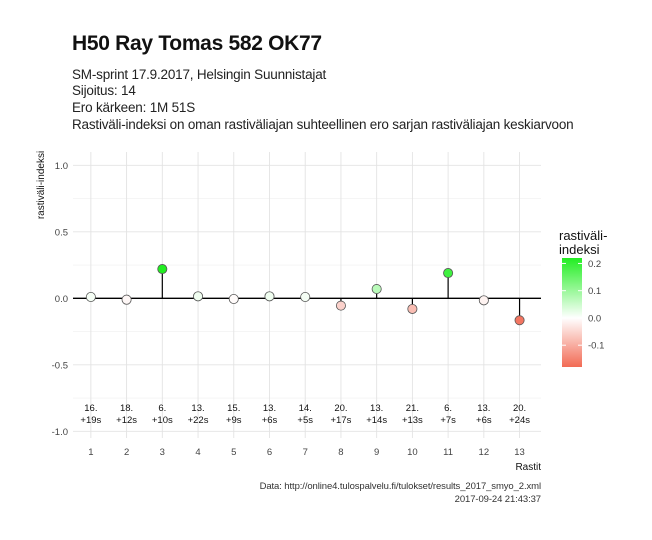 The image size is (652, 540). I want to click on x-tick-label: 6, so click(269, 452).